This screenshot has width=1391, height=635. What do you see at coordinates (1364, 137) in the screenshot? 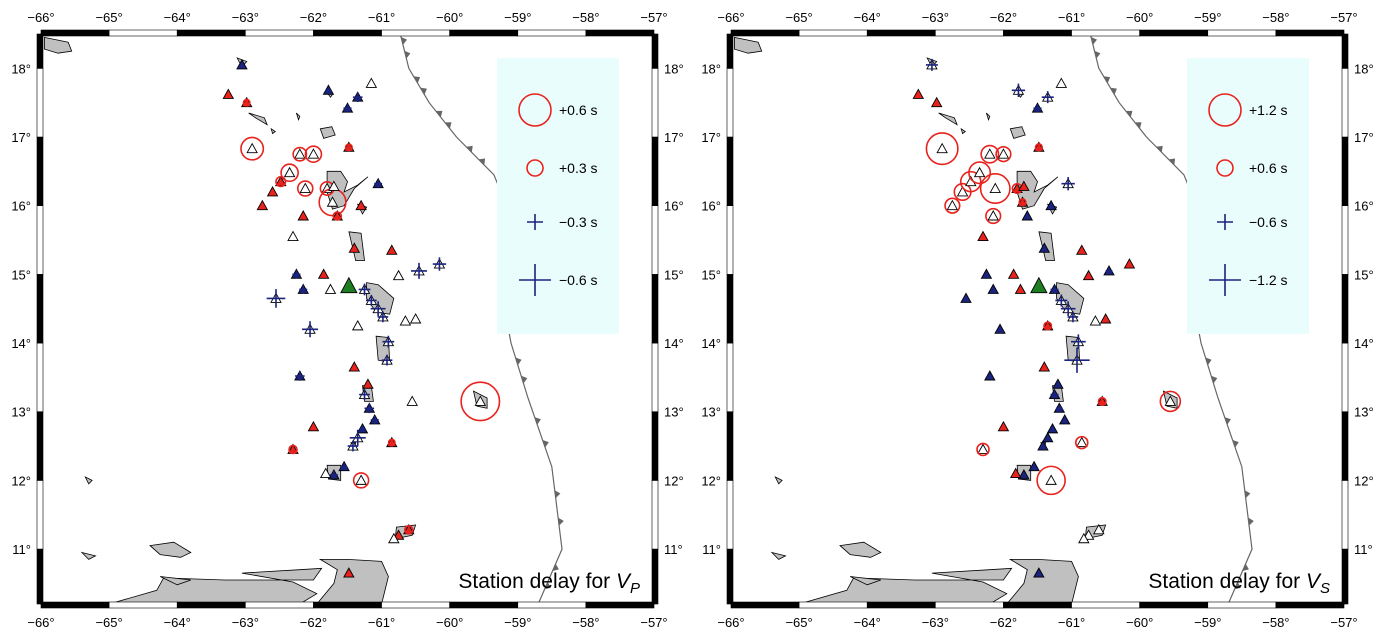
I see `lat-tick-label-right: 17°` at bounding box center [1364, 137].